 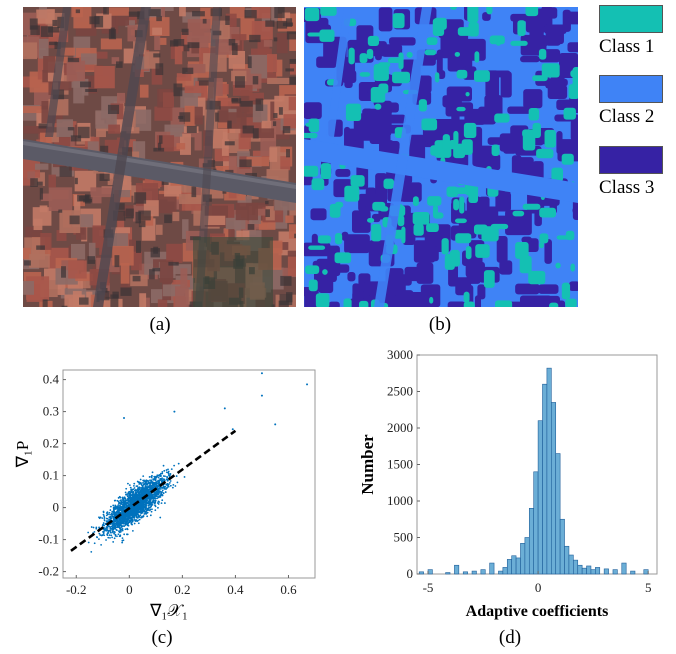 What do you see at coordinates (198, 462) in the screenshot?
I see `scatter-points` at bounding box center [198, 462].